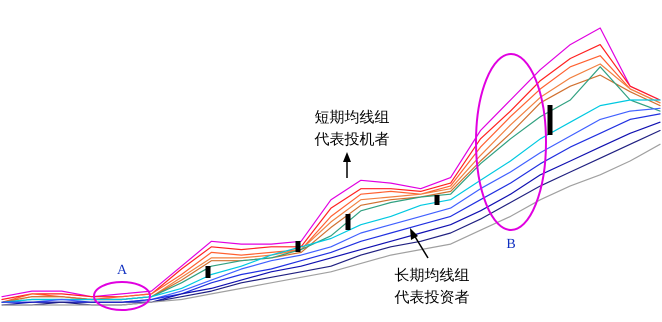 This screenshot has width=662, height=322. I want to click on annotation: B, so click(511, 244).